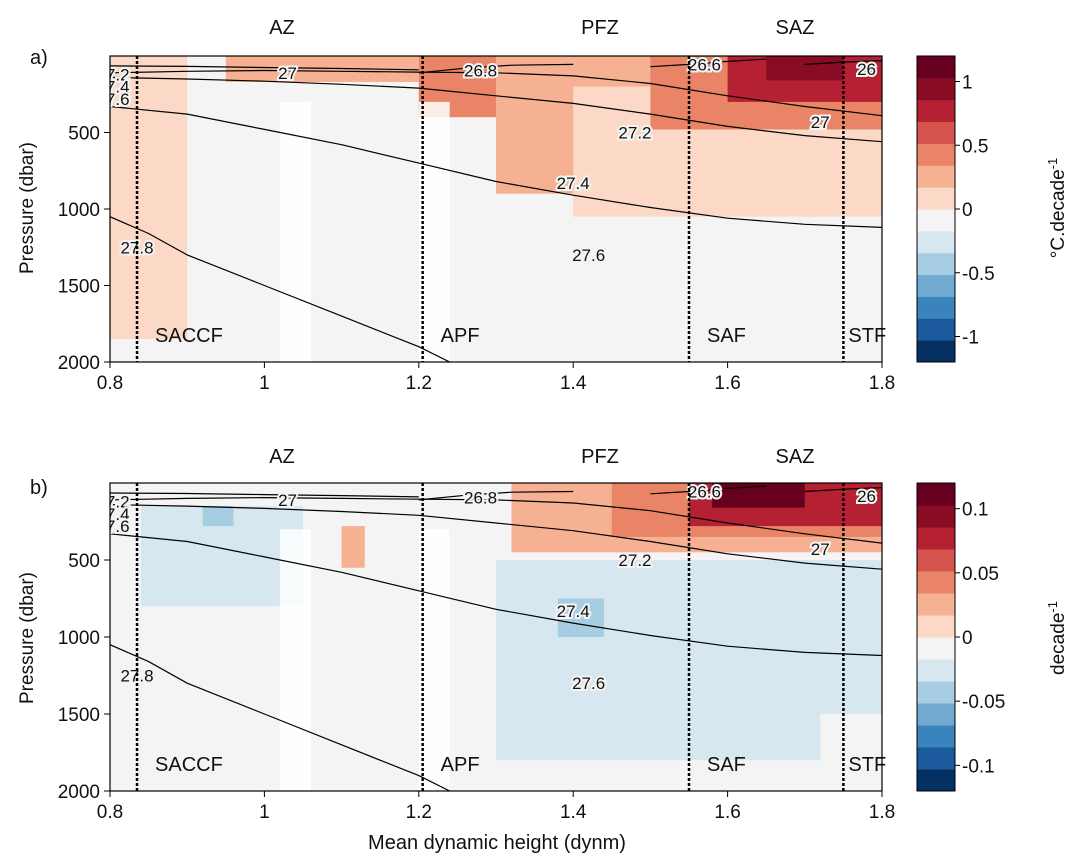  Describe the element at coordinates (79, 715) in the screenshot. I see `y-tick-label: 1500` at that location.